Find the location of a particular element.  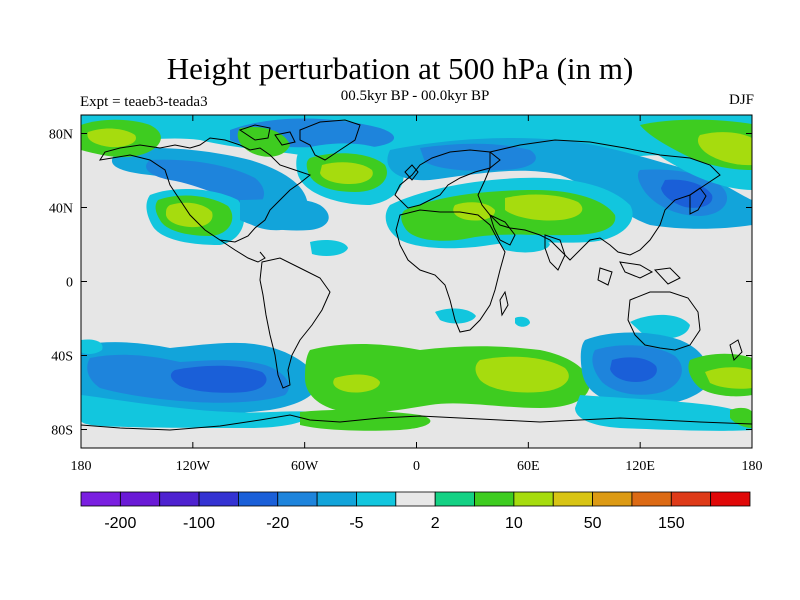

australia-coast is located at coordinates (664, 321).